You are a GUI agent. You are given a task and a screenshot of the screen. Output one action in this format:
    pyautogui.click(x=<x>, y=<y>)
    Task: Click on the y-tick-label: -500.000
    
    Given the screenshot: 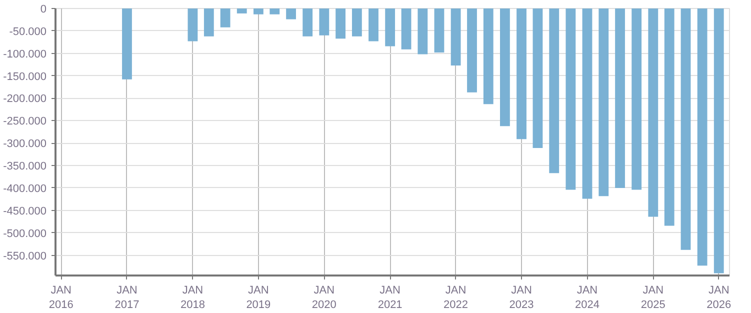 What is the action you would take?
    pyautogui.click(x=25, y=234)
    